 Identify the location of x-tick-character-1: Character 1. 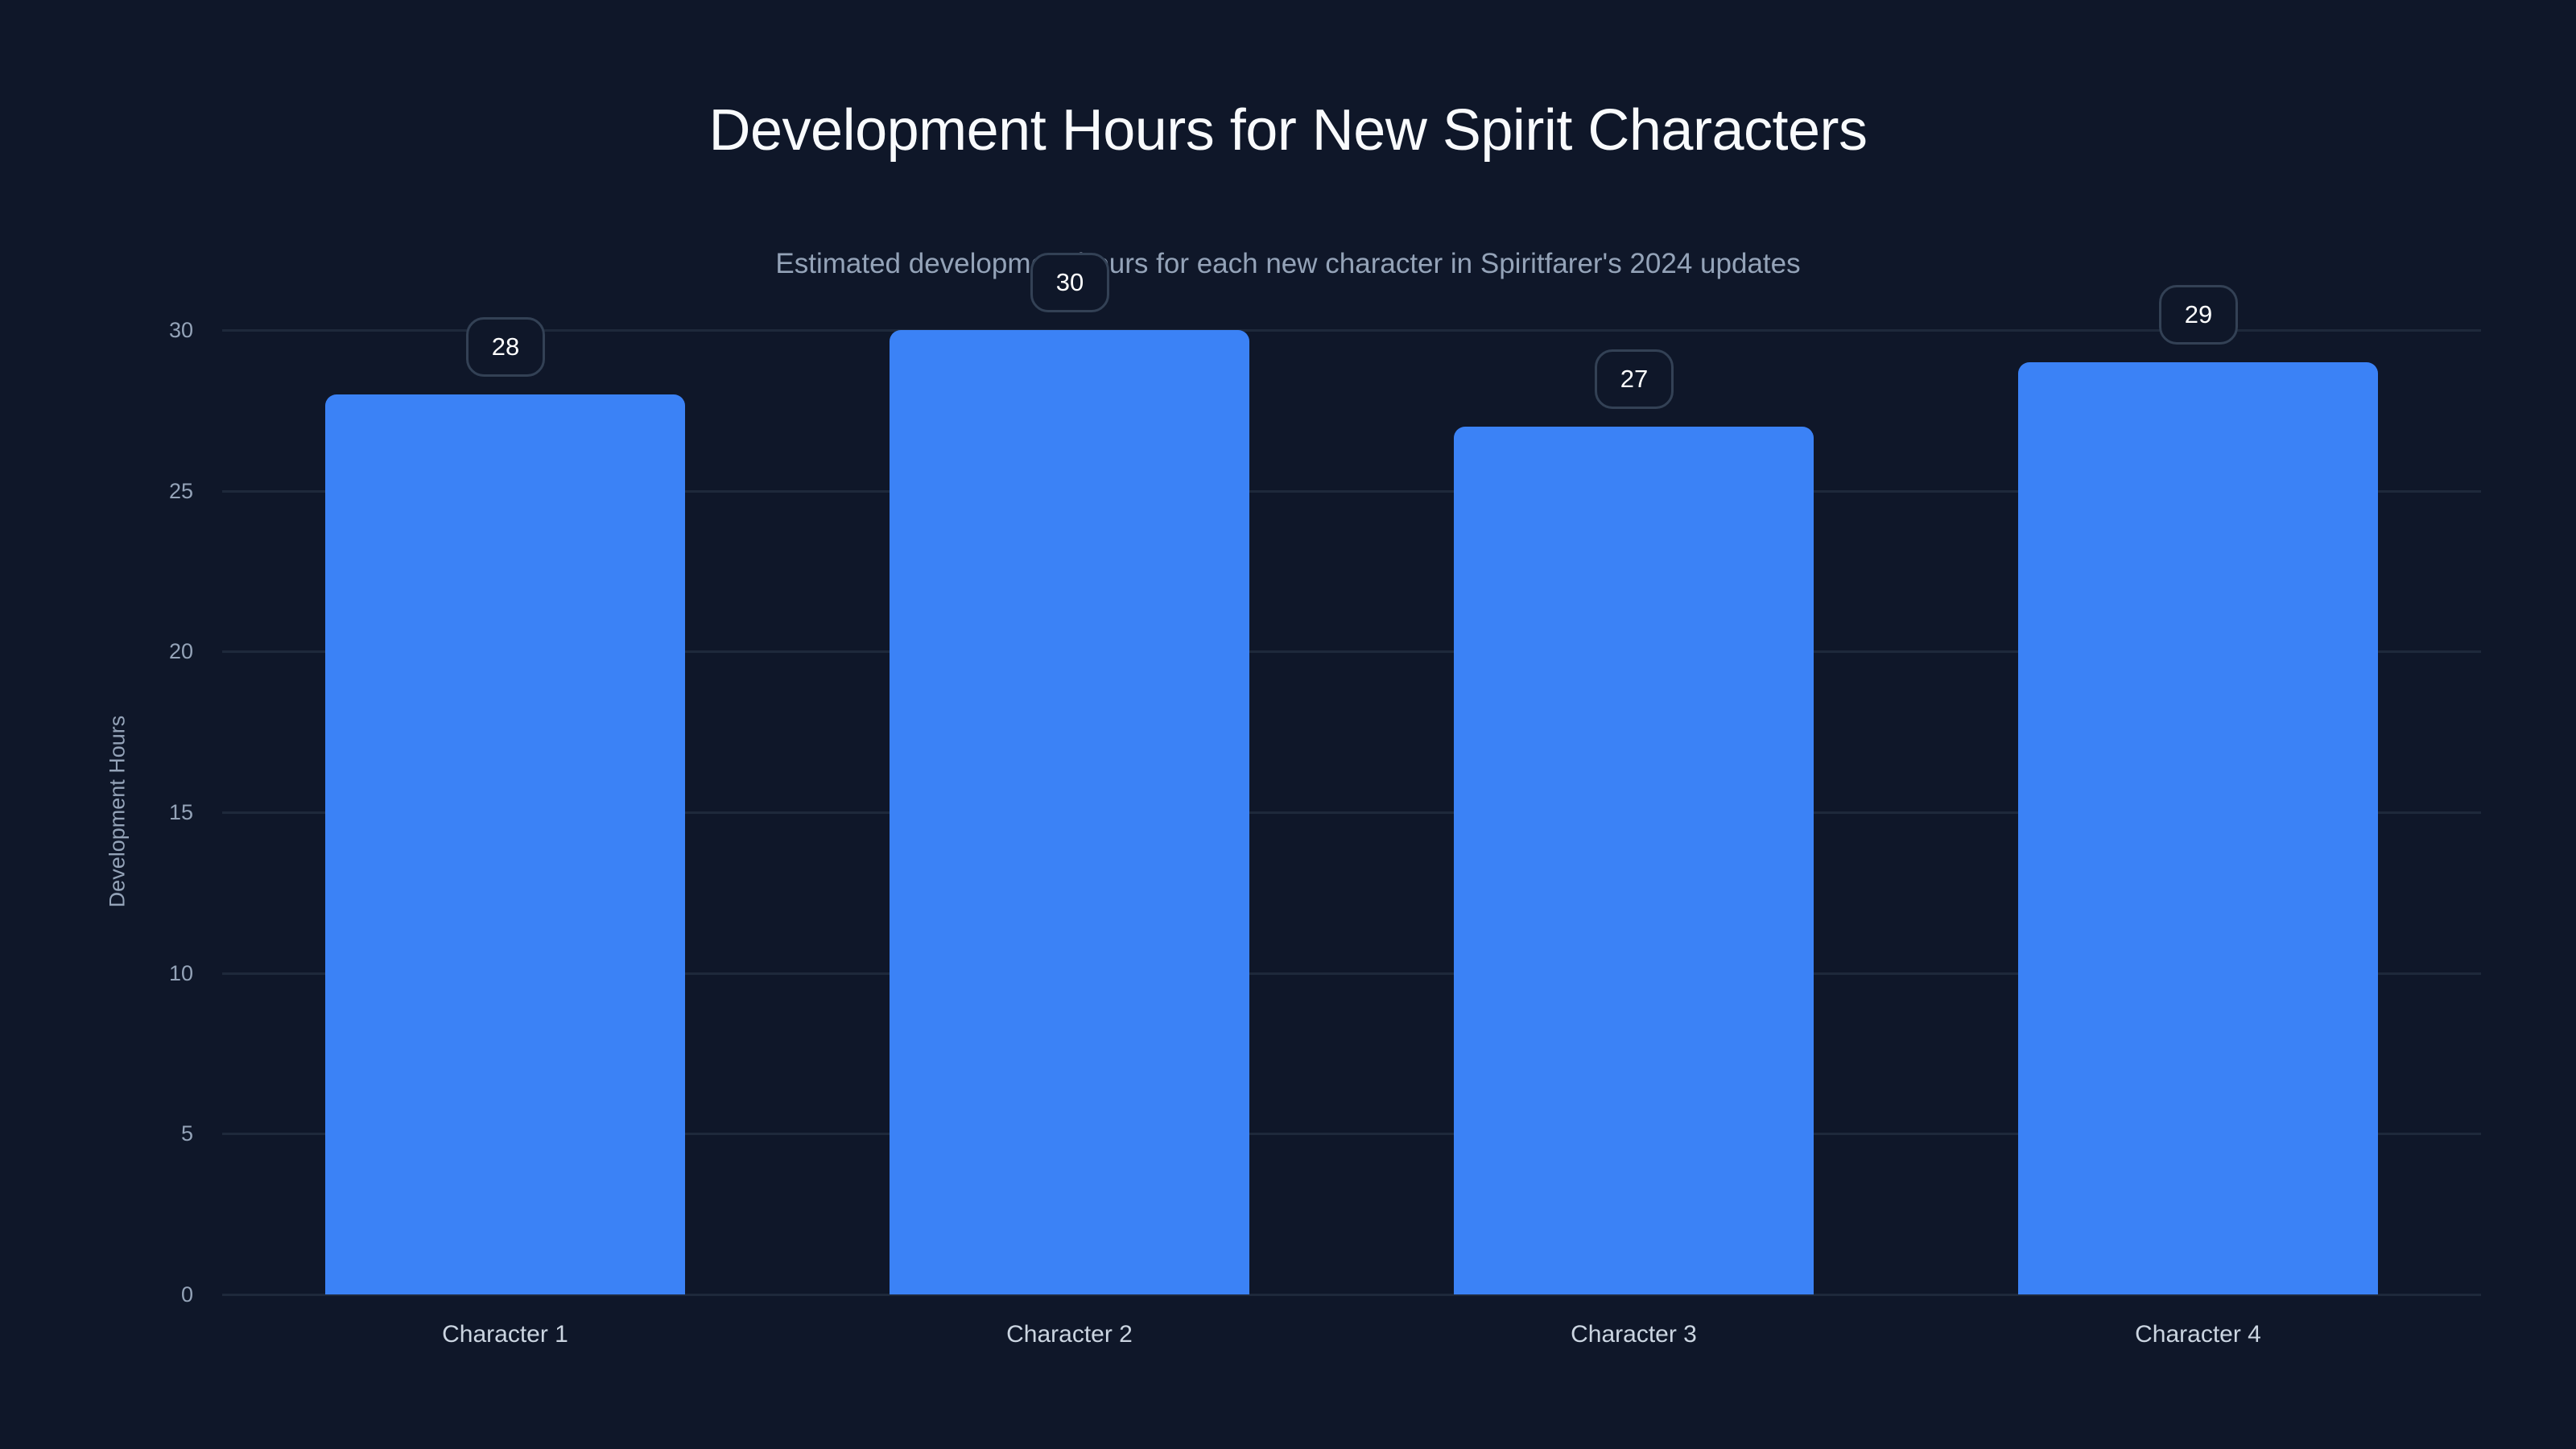
(505, 1334).